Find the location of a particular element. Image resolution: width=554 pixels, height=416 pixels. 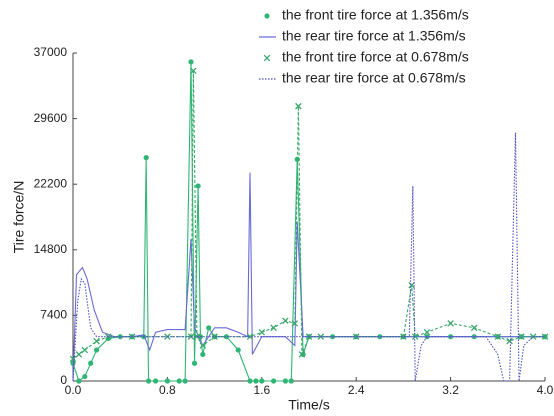

x-tick-label: 2.4 is located at coordinates (356, 390).